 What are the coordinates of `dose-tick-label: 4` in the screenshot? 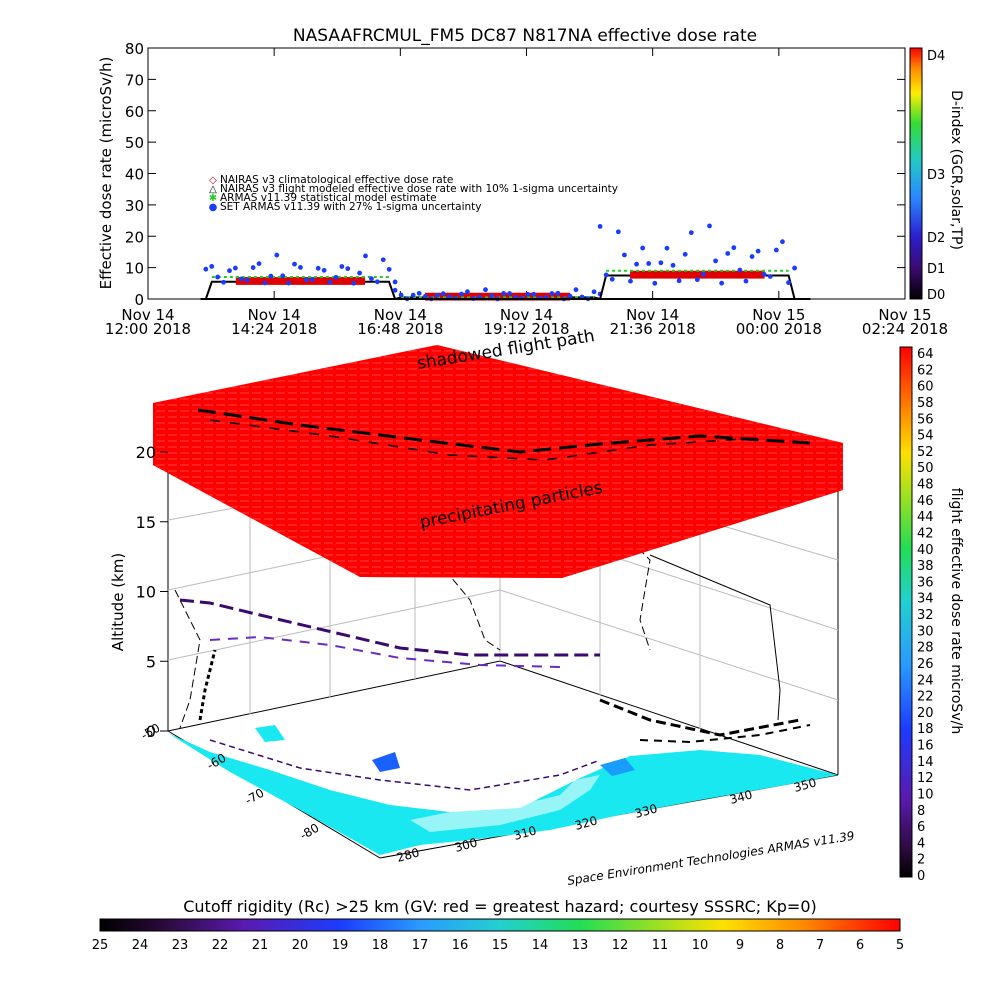 It's located at (921, 843).